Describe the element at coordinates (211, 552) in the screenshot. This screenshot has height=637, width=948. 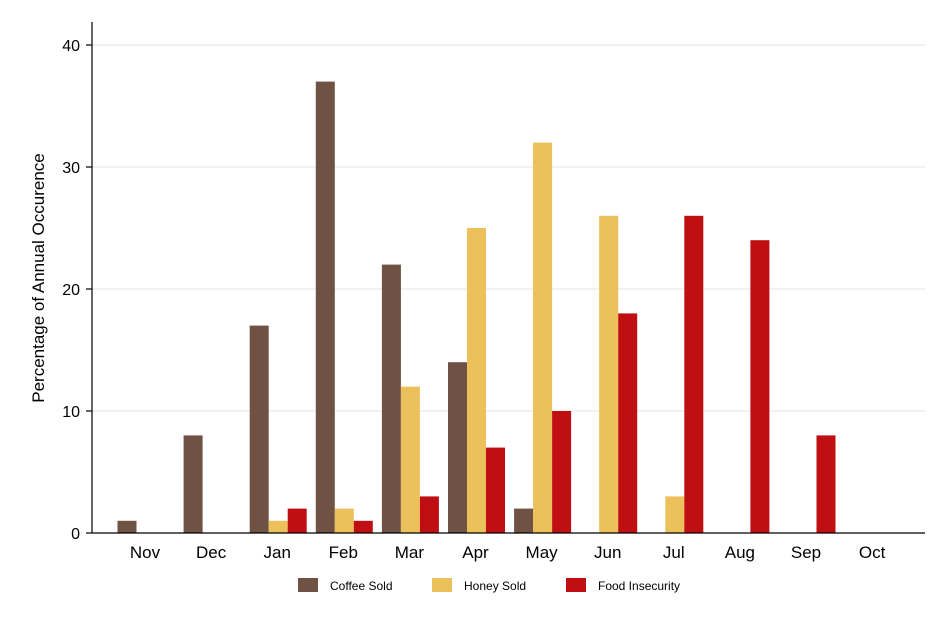
I see `x-tick-label: Dec` at that location.